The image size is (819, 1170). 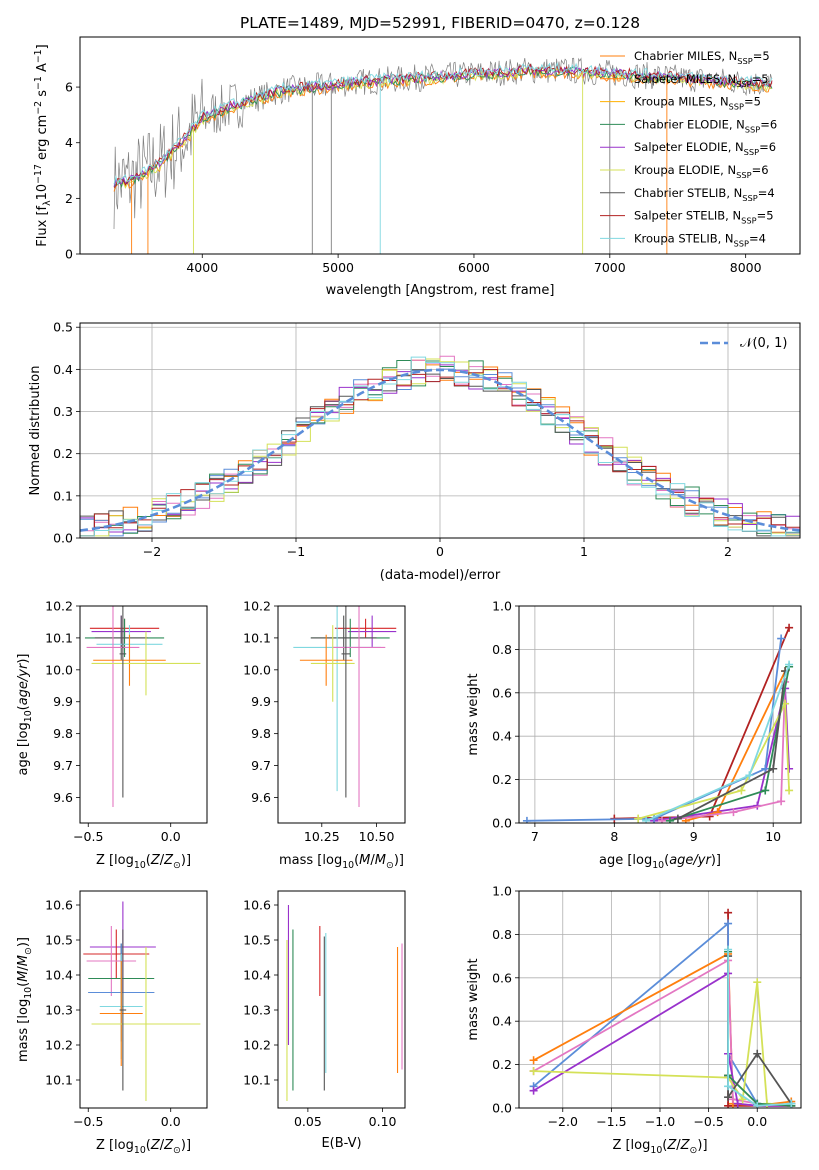 What do you see at coordinates (69, 198) in the screenshot?
I see `y-tick-label: 2` at bounding box center [69, 198].